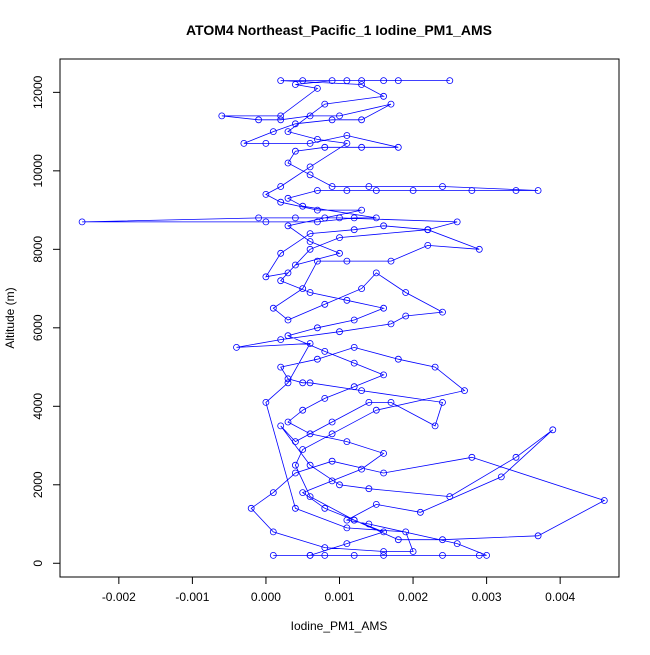 The image size is (650, 655). Describe the element at coordinates (560, 597) in the screenshot. I see `x-tick-label: 0.004` at that location.